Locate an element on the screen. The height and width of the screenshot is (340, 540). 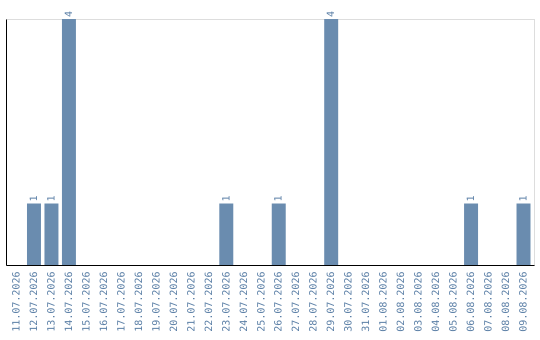
x-tick-label: 01.08.2026 is located at coordinates (384, 302).